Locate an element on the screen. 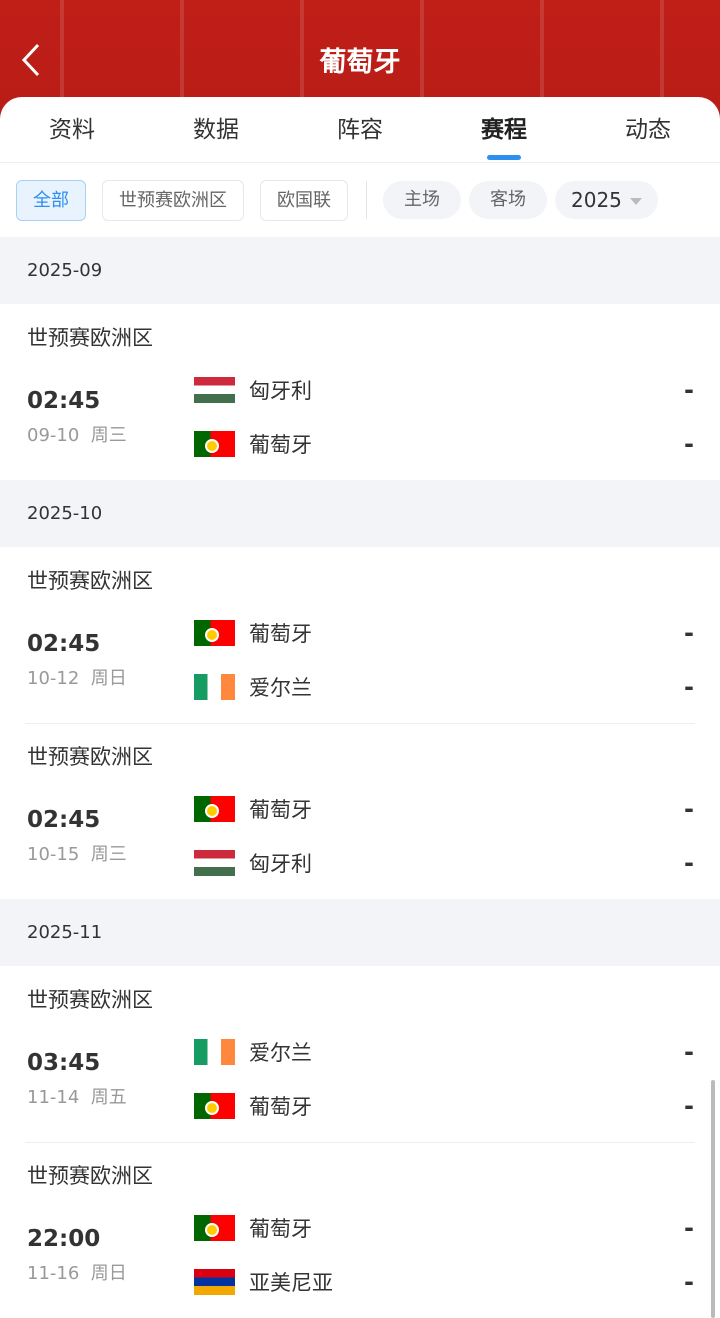  match-item: 世预赛欧洲区 02:45 10-15 周三 葡萄牙 匈牙利 - - is located at coordinates (360, 811).